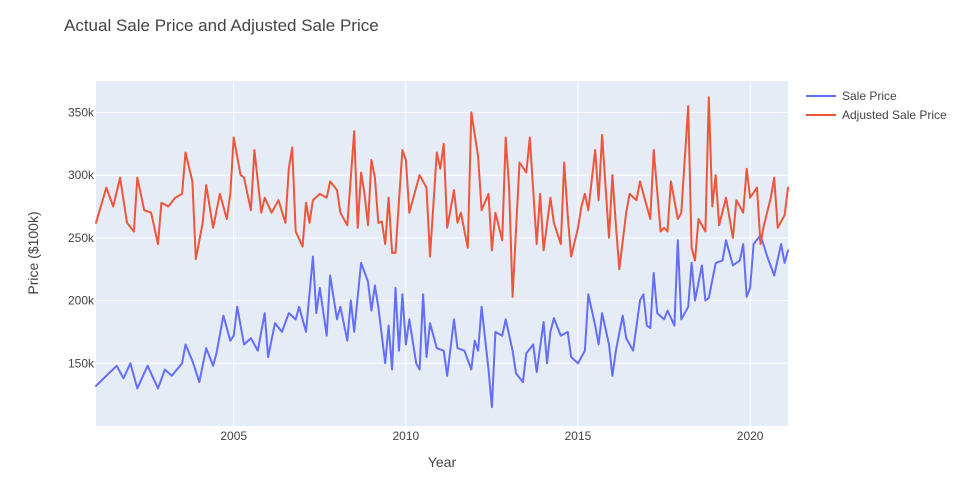 This screenshot has height=479, width=974. Describe the element at coordinates (81, 363) in the screenshot. I see `y-tick-label: 150k` at that location.